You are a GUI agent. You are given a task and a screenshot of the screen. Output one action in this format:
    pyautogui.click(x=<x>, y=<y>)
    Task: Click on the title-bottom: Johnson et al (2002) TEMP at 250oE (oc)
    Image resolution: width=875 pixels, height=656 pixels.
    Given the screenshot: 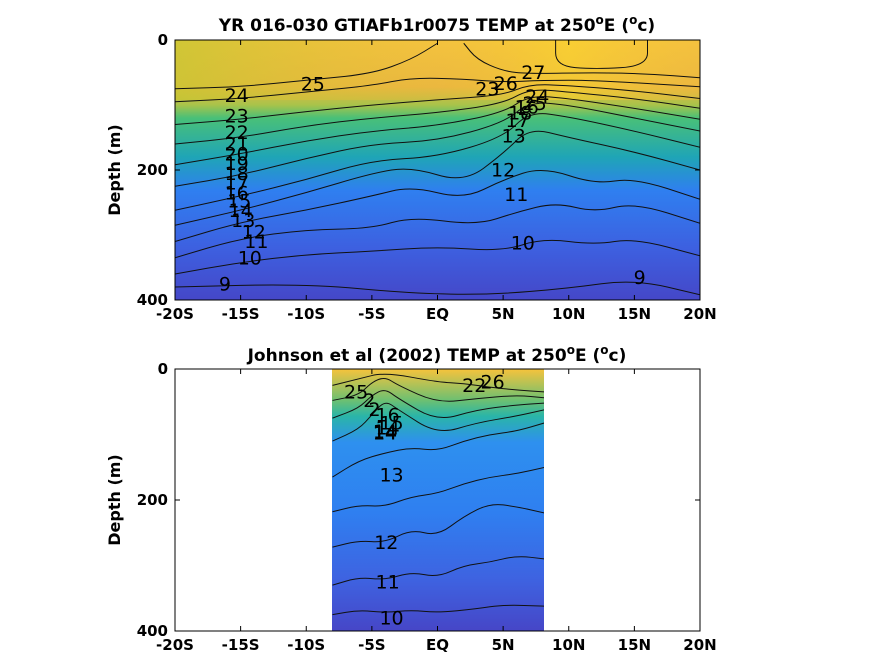 What is the action you would take?
    pyautogui.click(x=437, y=354)
    